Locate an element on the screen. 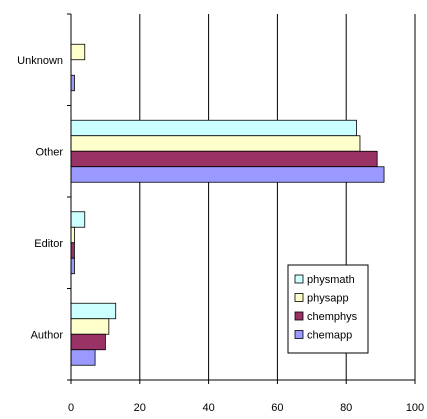  bar-chemphys-other is located at coordinates (224, 159).